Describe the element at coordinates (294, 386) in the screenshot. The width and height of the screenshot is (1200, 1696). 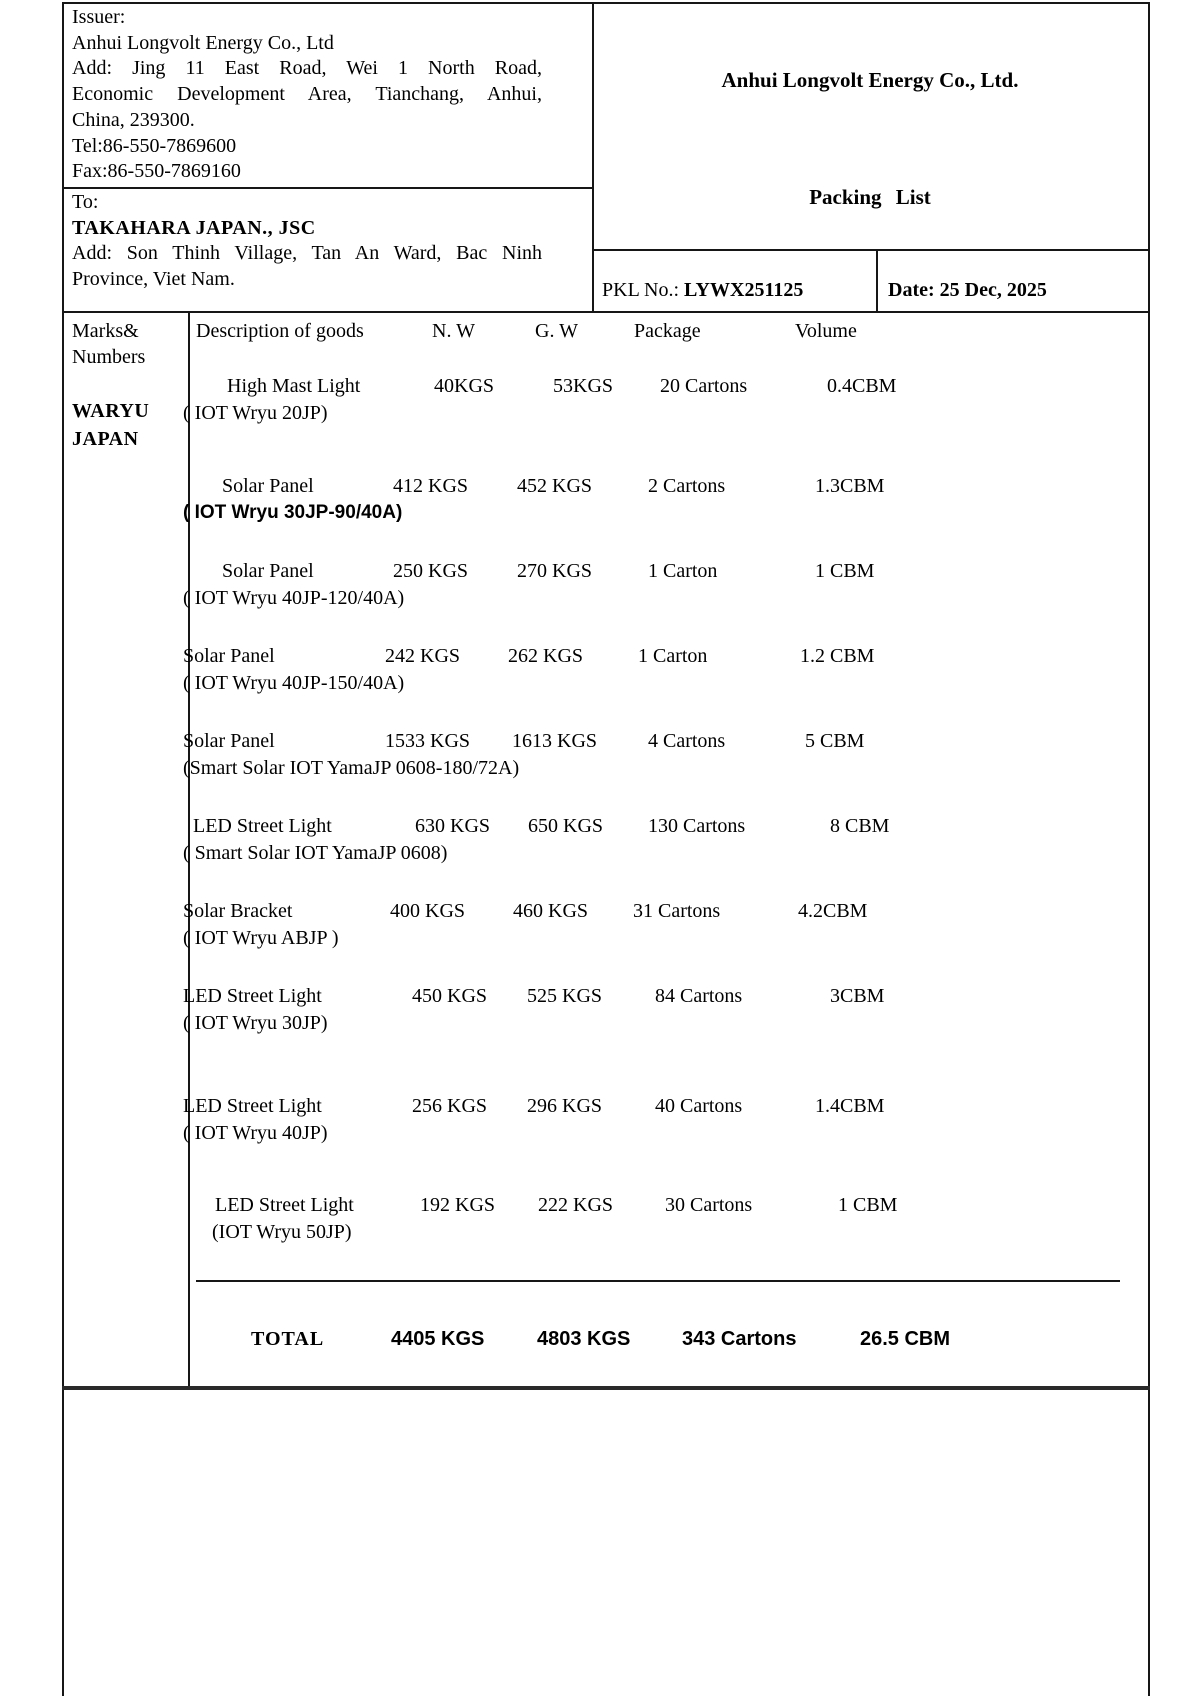
I see `item-description: High Mast Light` at that location.